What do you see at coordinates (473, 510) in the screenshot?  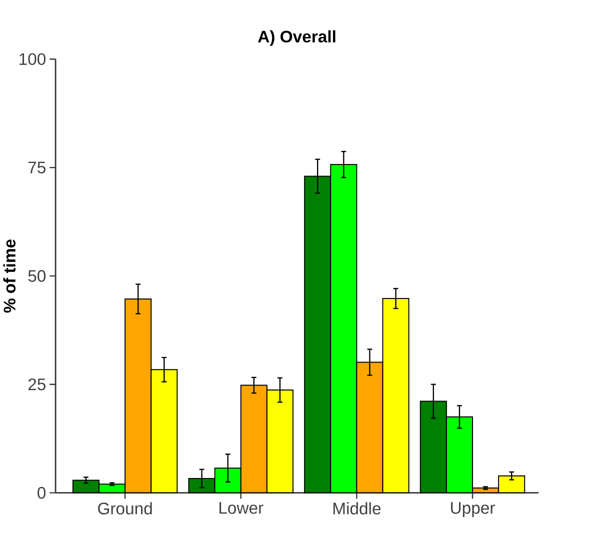 I see `x-tick-label: Upper` at bounding box center [473, 510].